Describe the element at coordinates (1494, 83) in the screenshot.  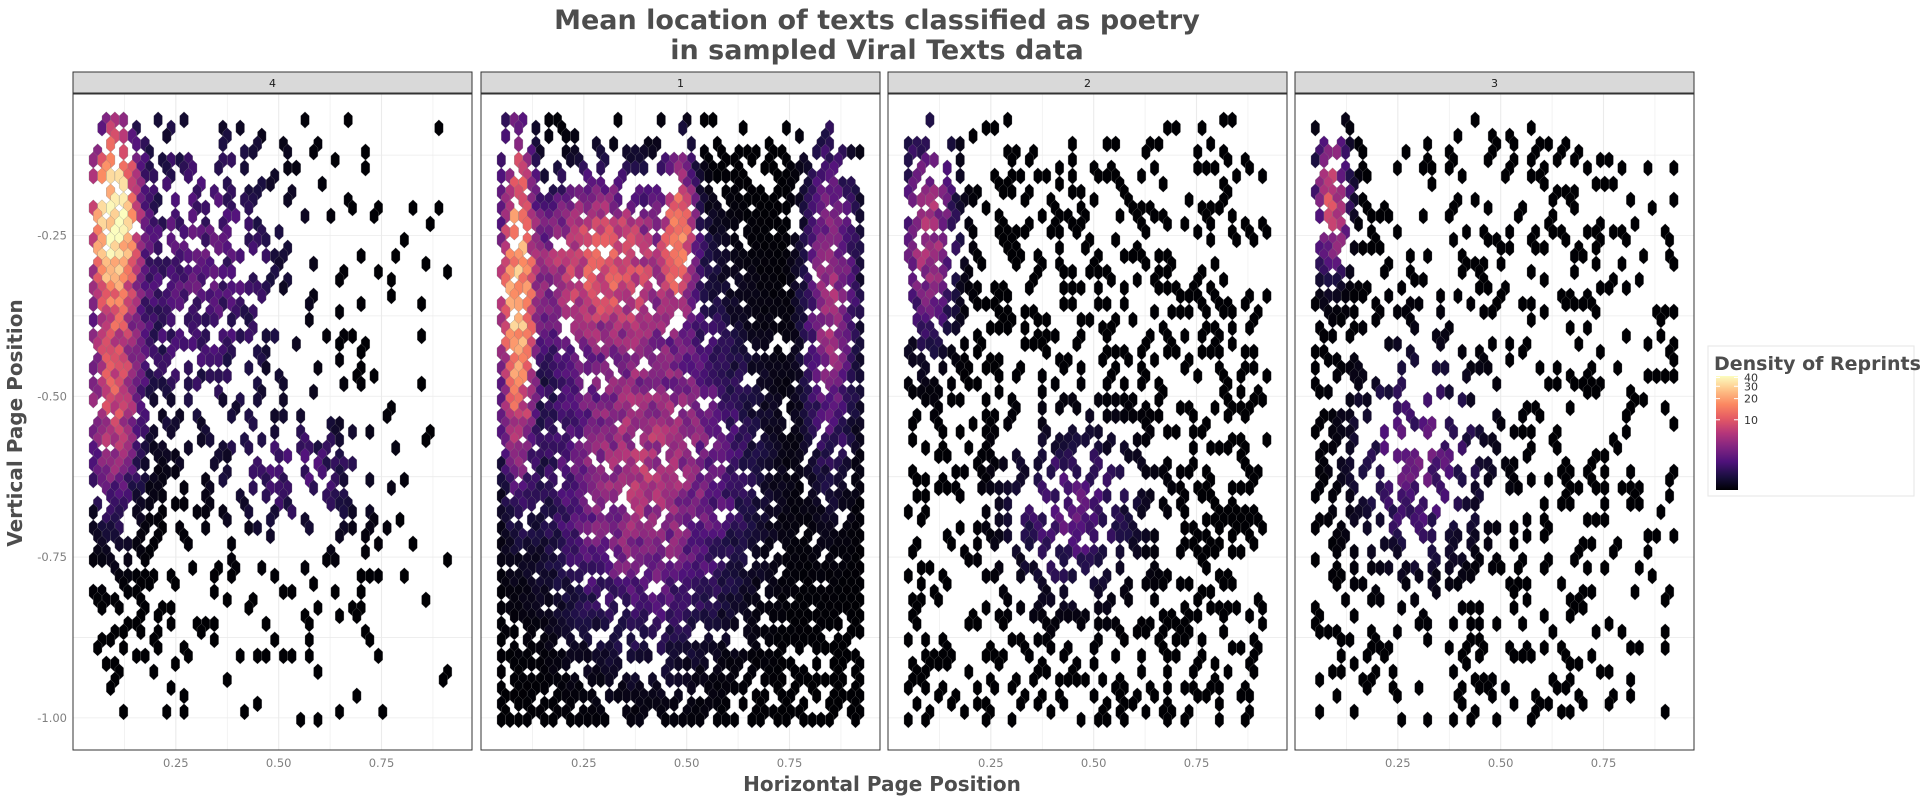
I see `facet-strip-label: 3` at that location.